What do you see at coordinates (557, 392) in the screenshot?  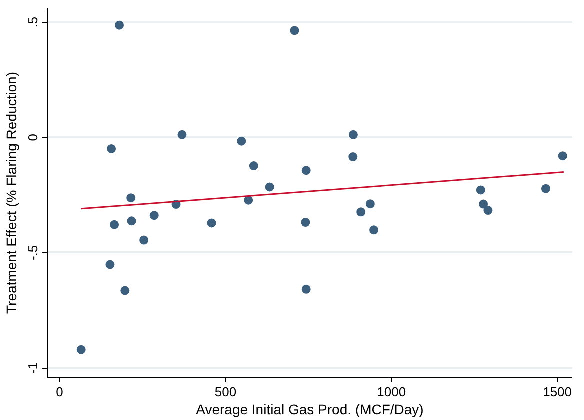 I see `x-tick-label: 1500` at bounding box center [557, 392].